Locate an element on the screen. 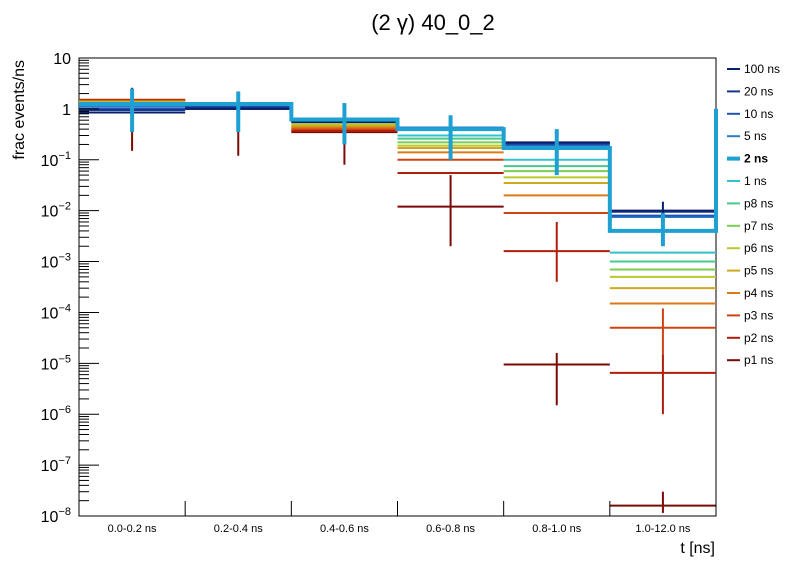 This screenshot has width=796, height=572. legend-label: 1 ns is located at coordinates (755, 181).